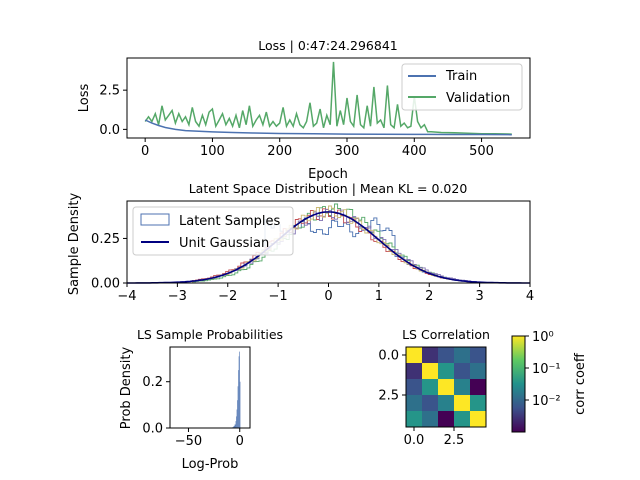 This screenshot has height=480, width=640. I want to click on unit-gaussian-curve, so click(328, 247).